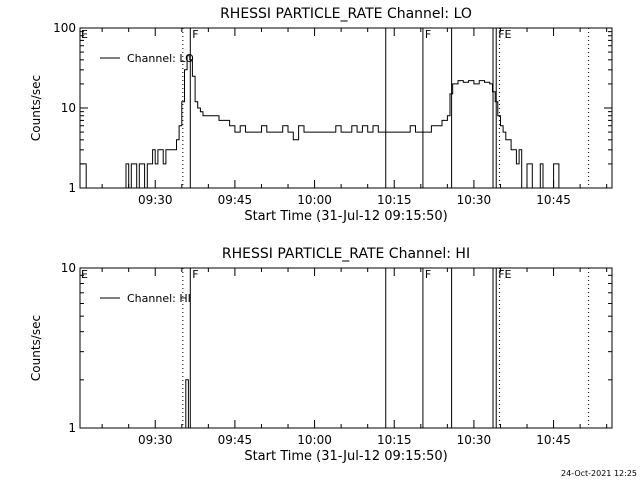 The width and height of the screenshot is (640, 480). Describe the element at coordinates (64, 28) in the screenshot. I see `y-tick-label: 100` at that location.